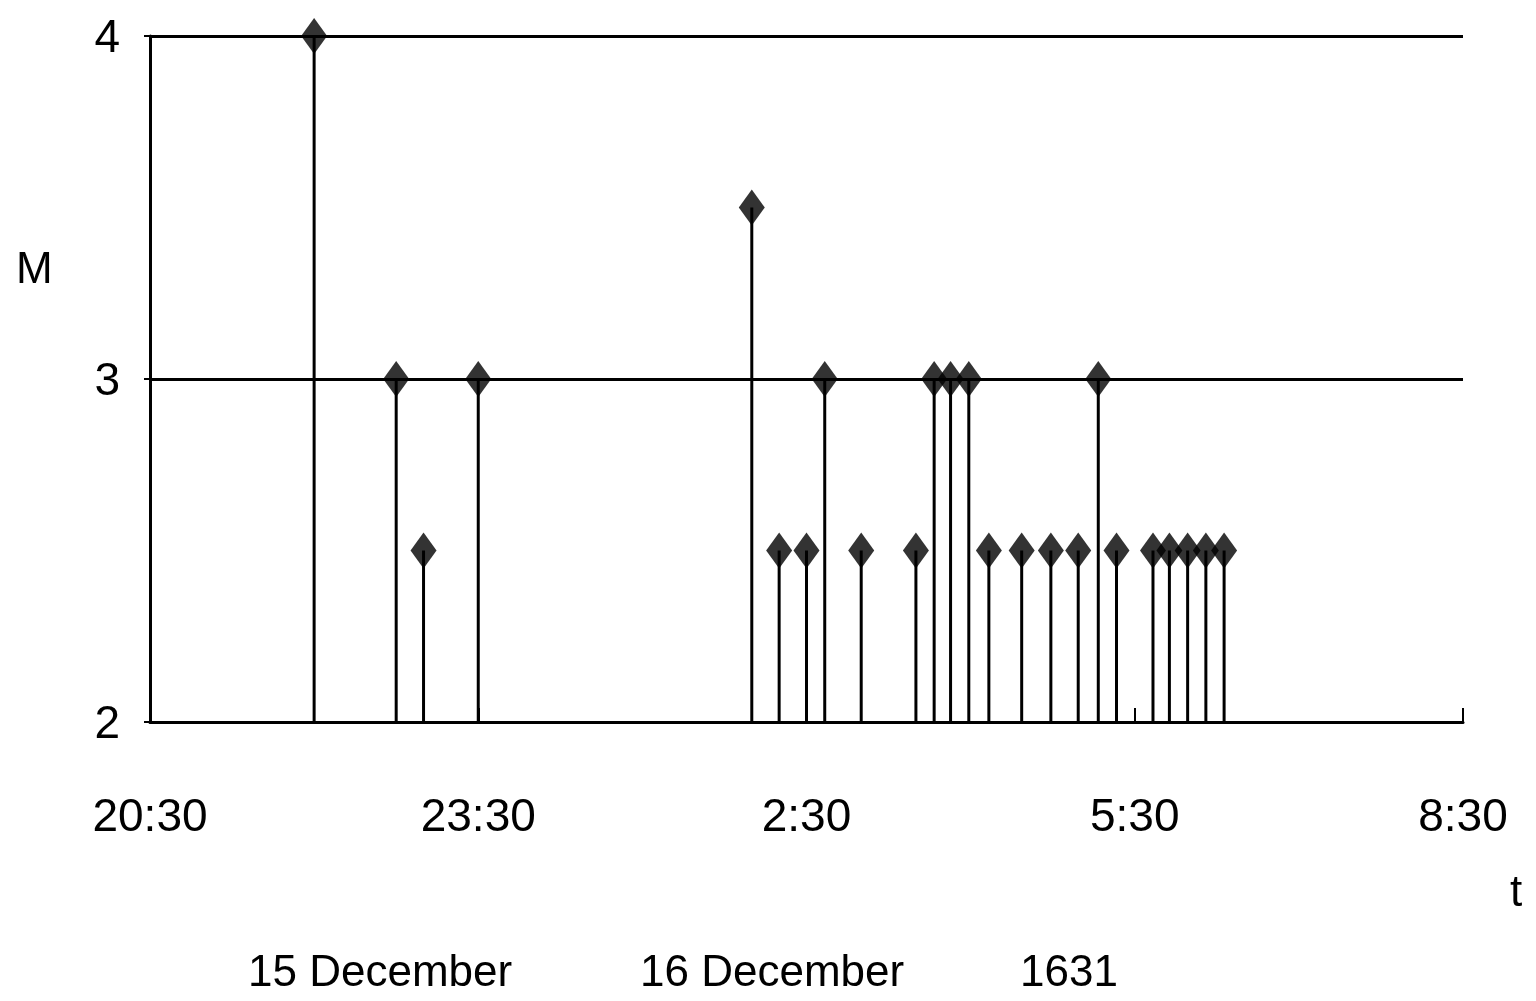 The image size is (1536, 1001). I want to click on text: 16 December, so click(772, 970).